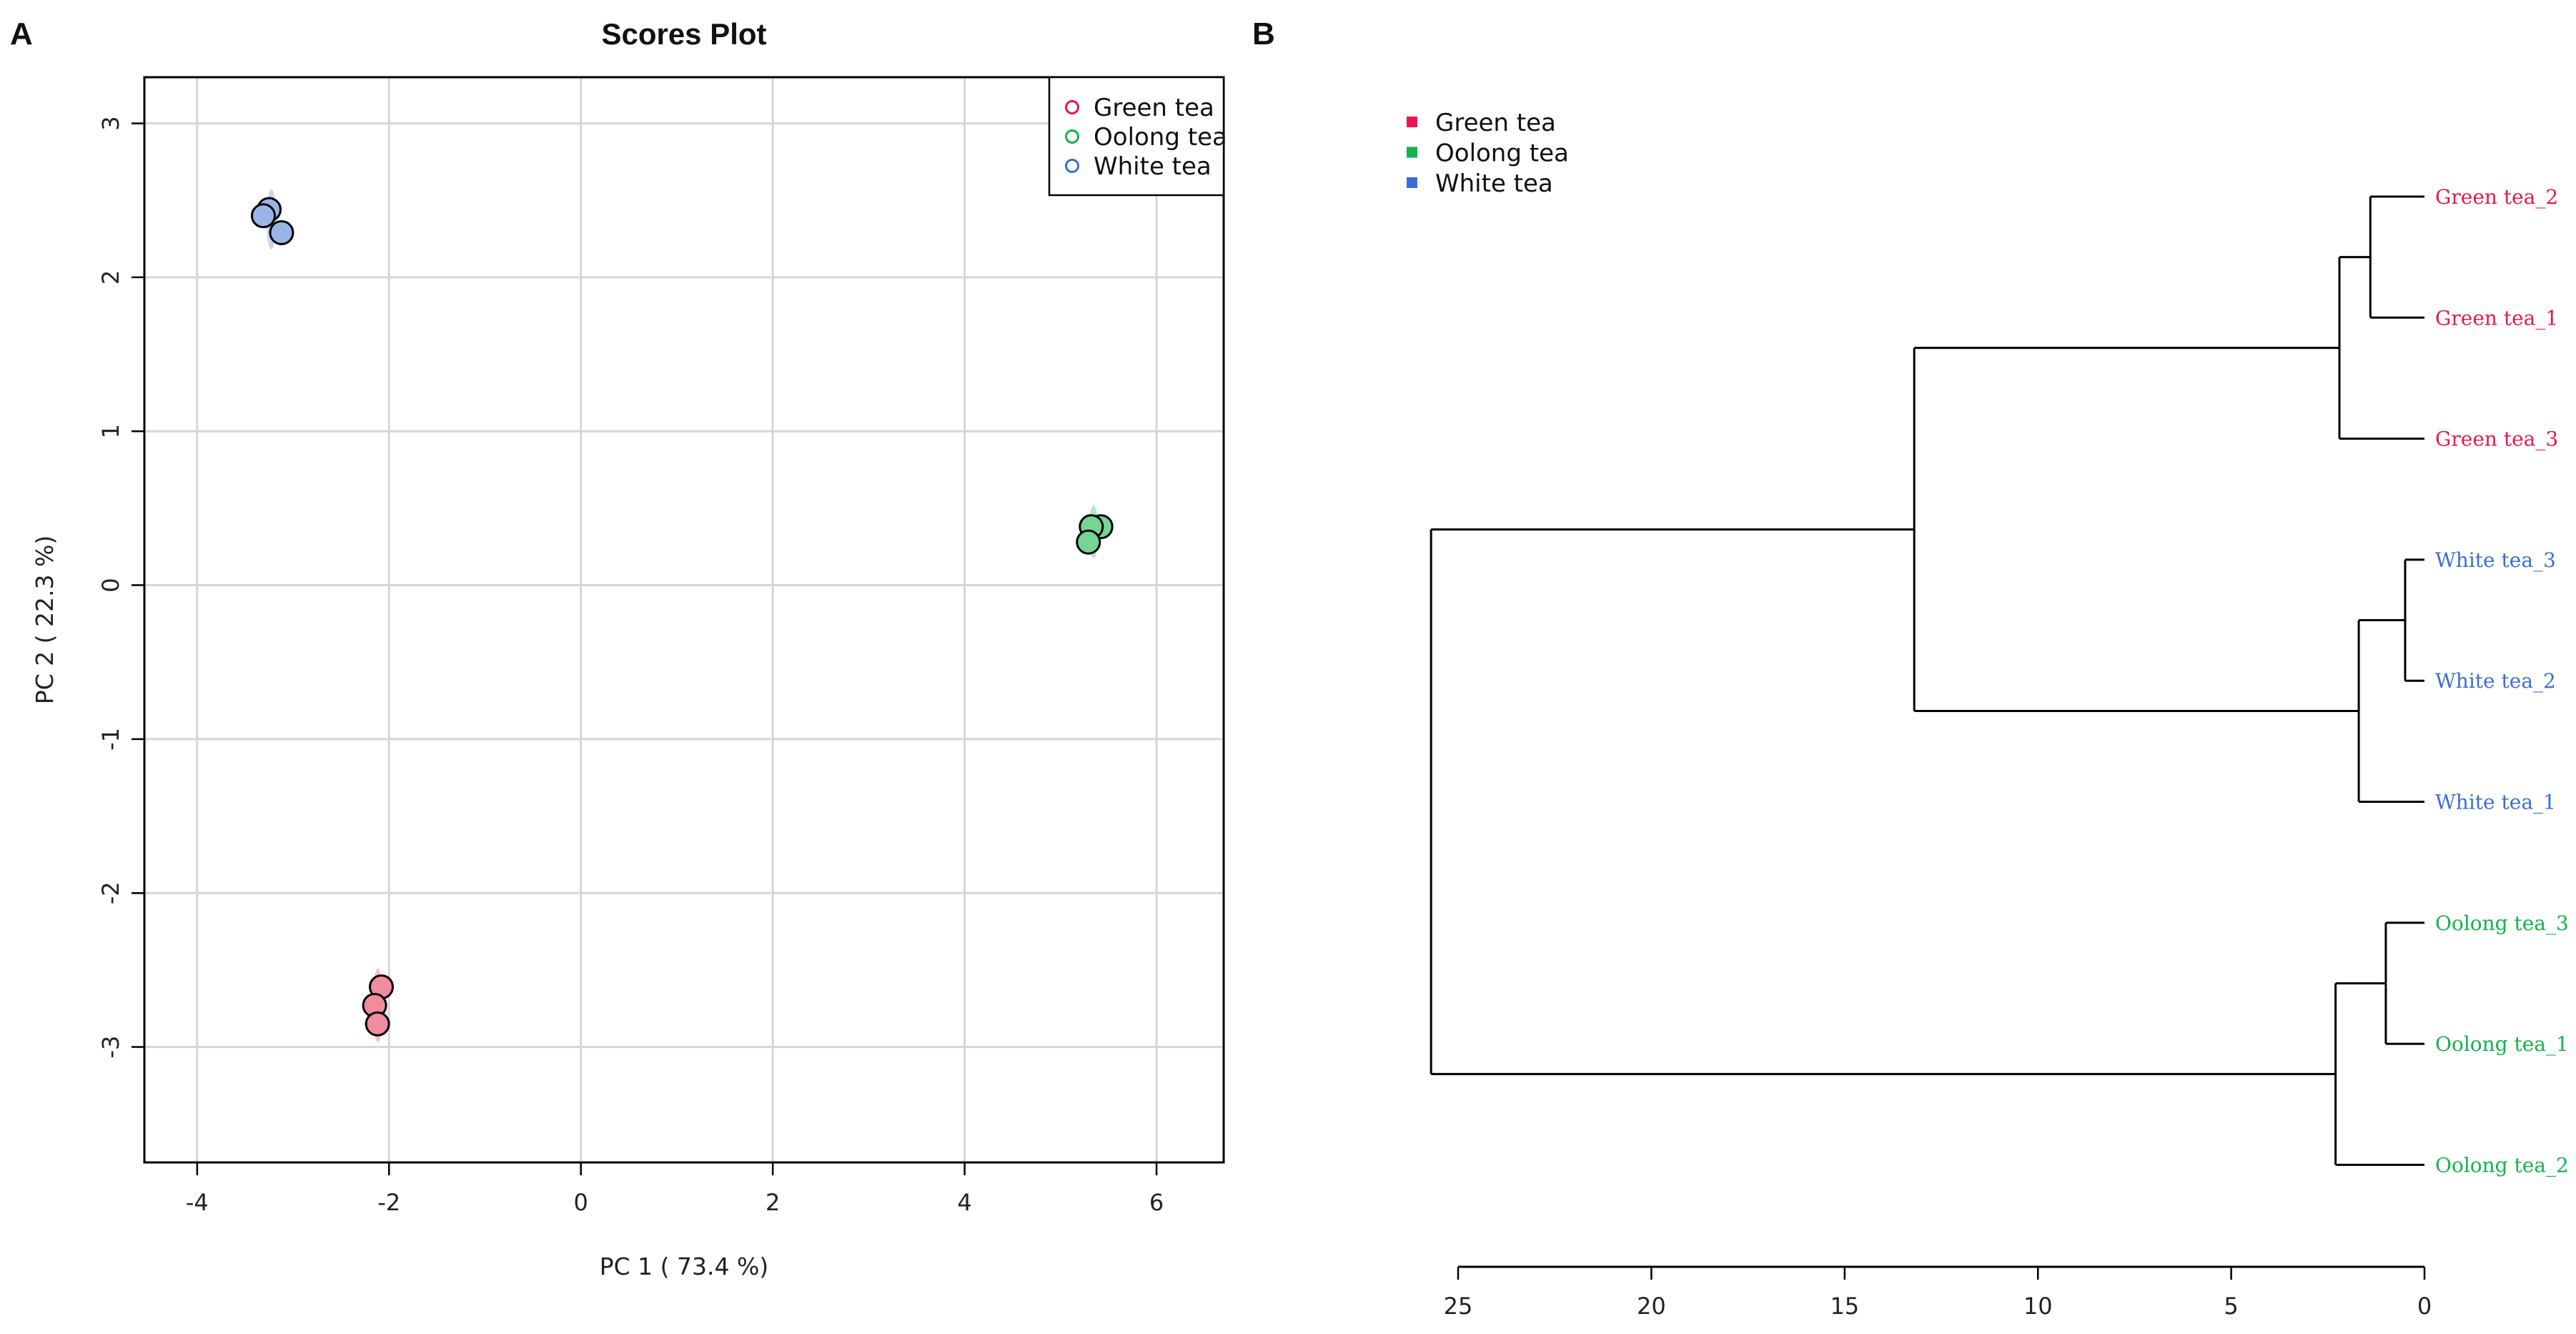 The image size is (2576, 1334). What do you see at coordinates (111, 278) in the screenshot?
I see `y-tick-label: 2` at bounding box center [111, 278].